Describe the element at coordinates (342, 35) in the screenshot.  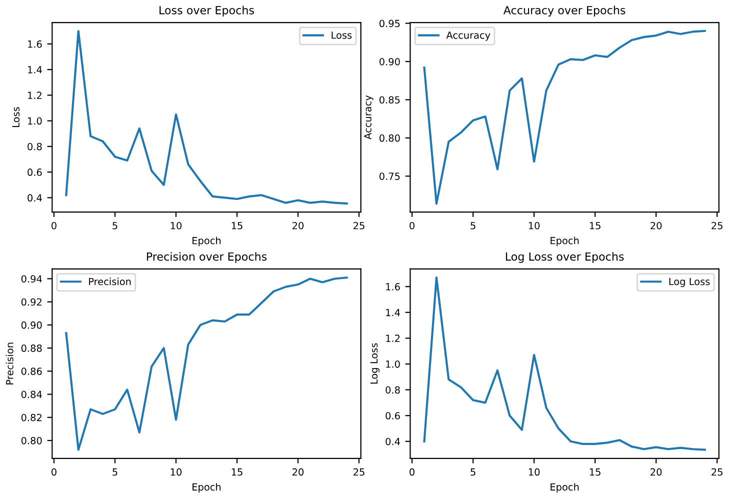
I see `legend-label: Loss` at that location.